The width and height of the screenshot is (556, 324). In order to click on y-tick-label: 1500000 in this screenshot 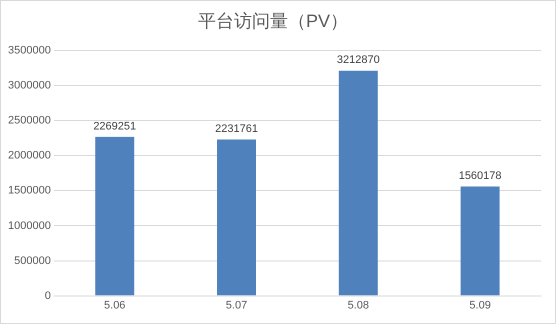, I will do `click(29, 190)`.